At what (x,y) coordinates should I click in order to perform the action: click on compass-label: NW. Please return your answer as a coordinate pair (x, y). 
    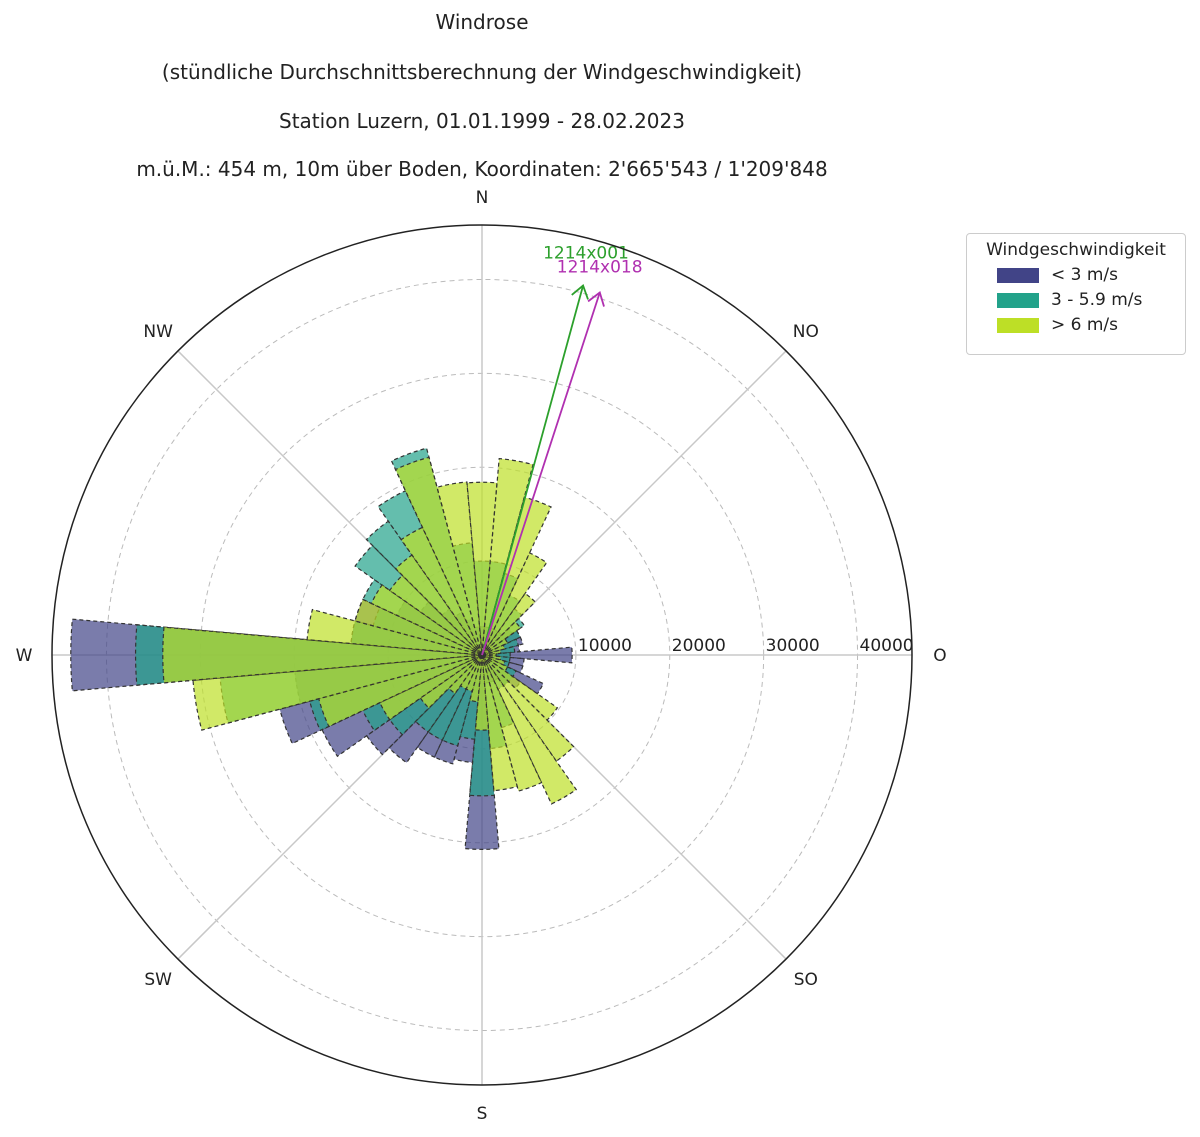
    Looking at the image, I should click on (158, 332).